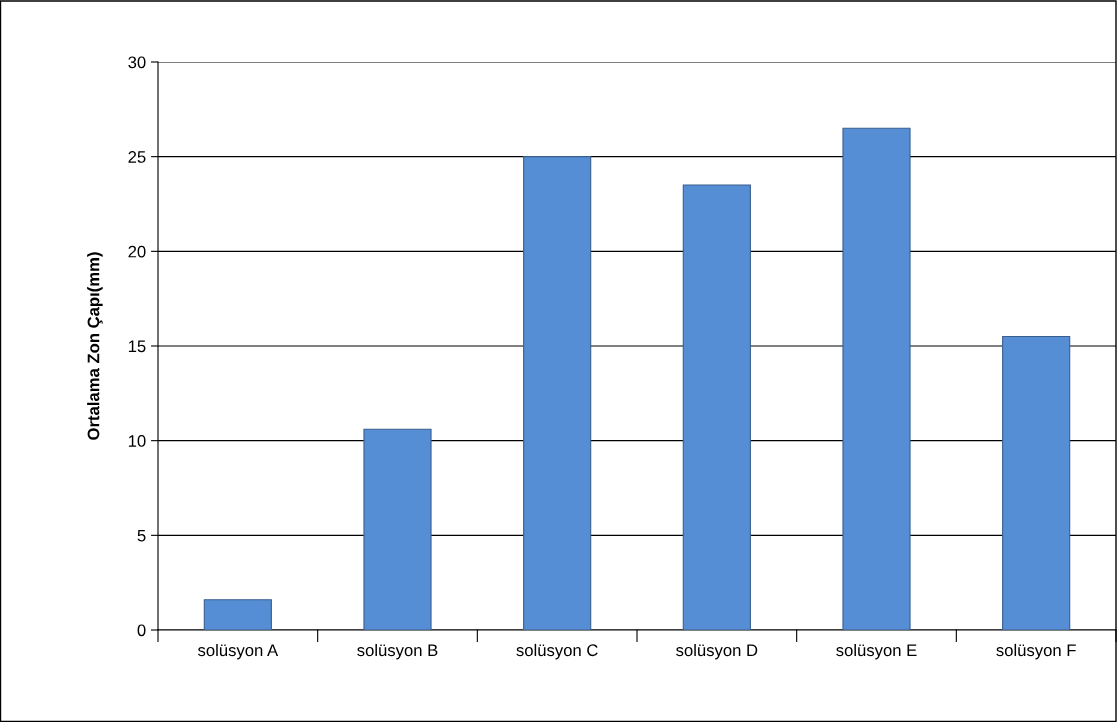 Image resolution: width=1117 pixels, height=722 pixels. Describe the element at coordinates (141, 630) in the screenshot. I see `y-tick-label: 0` at that location.